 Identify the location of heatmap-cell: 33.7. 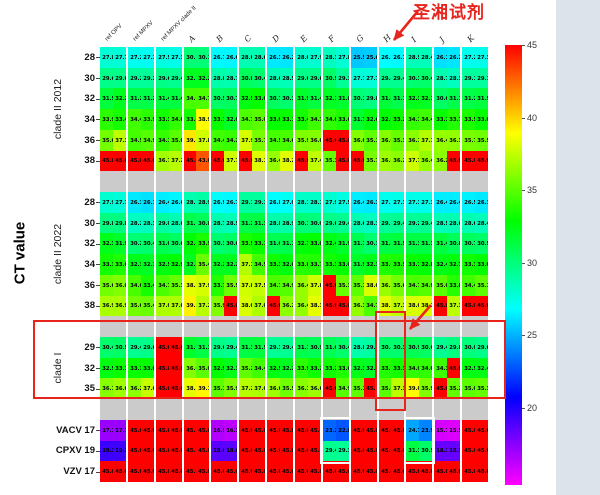
(314, 264).